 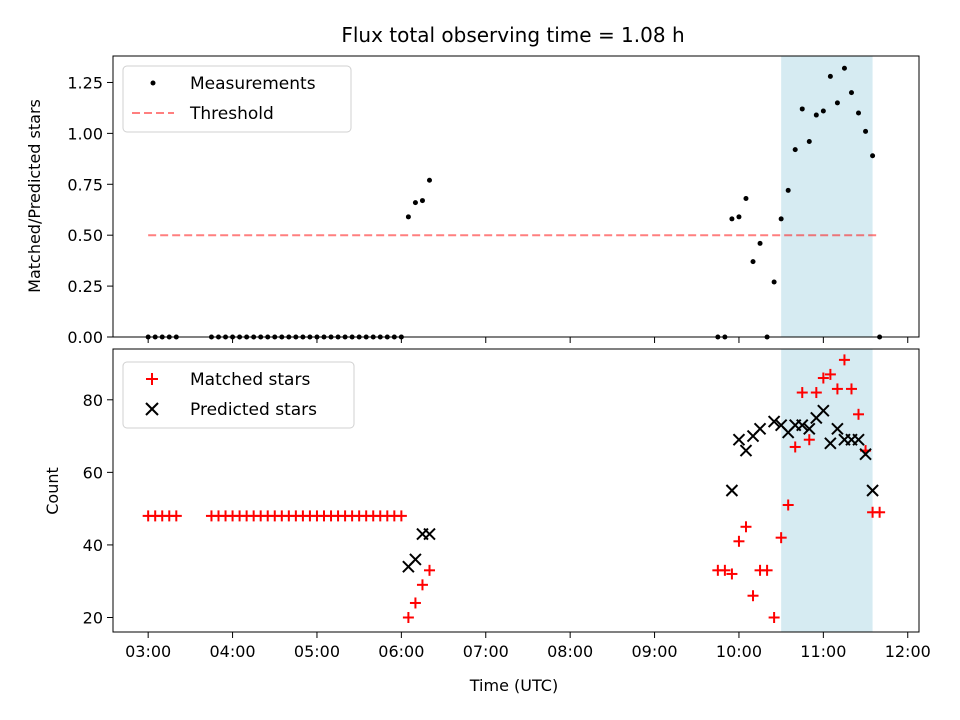 What do you see at coordinates (90, 210) in the screenshot?
I see `top-y-axis-ticks: 0.00 0.25 0.50 0.75 1.00 1.25` at bounding box center [90, 210].